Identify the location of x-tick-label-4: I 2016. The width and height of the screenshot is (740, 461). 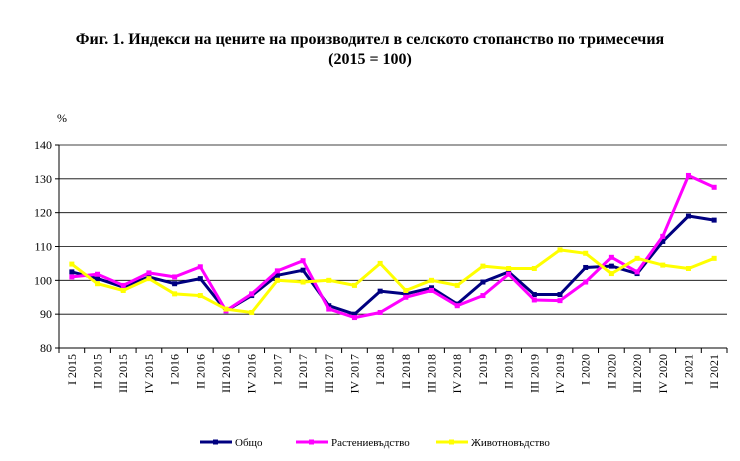
(175, 369).